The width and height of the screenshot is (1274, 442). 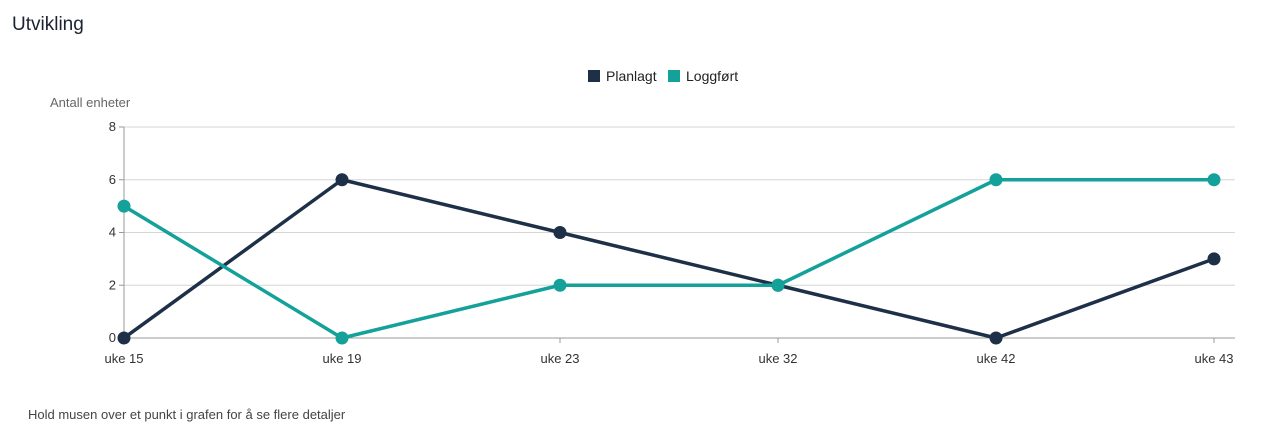 What do you see at coordinates (559, 358) in the screenshot?
I see `x-tick-label: uke 23` at bounding box center [559, 358].